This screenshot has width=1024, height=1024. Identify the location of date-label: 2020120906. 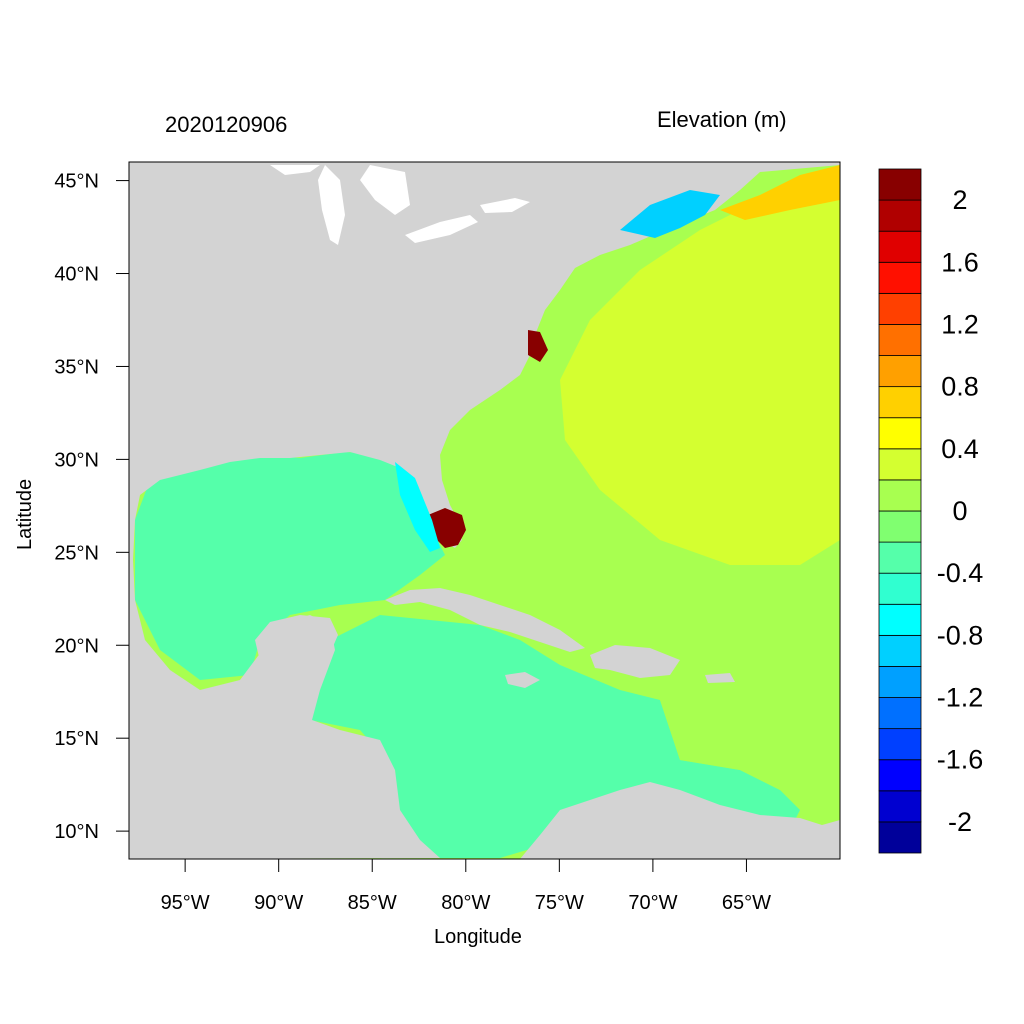
(226, 124).